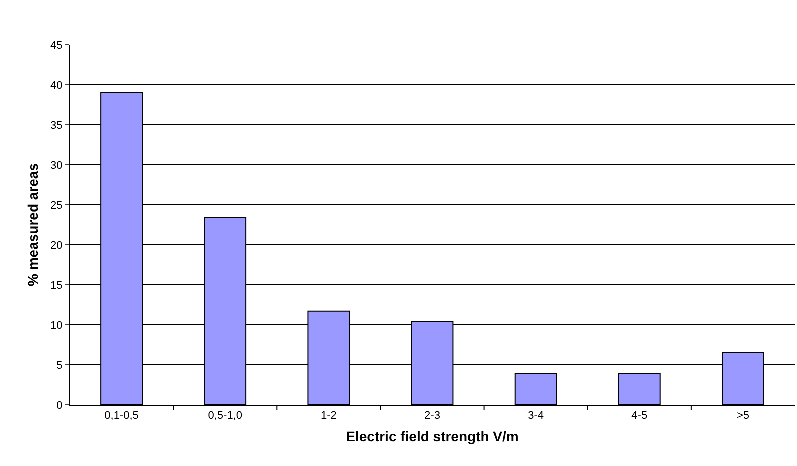 Image resolution: width=797 pixels, height=466 pixels. I want to click on y-tick-label: 40, so click(56, 86).